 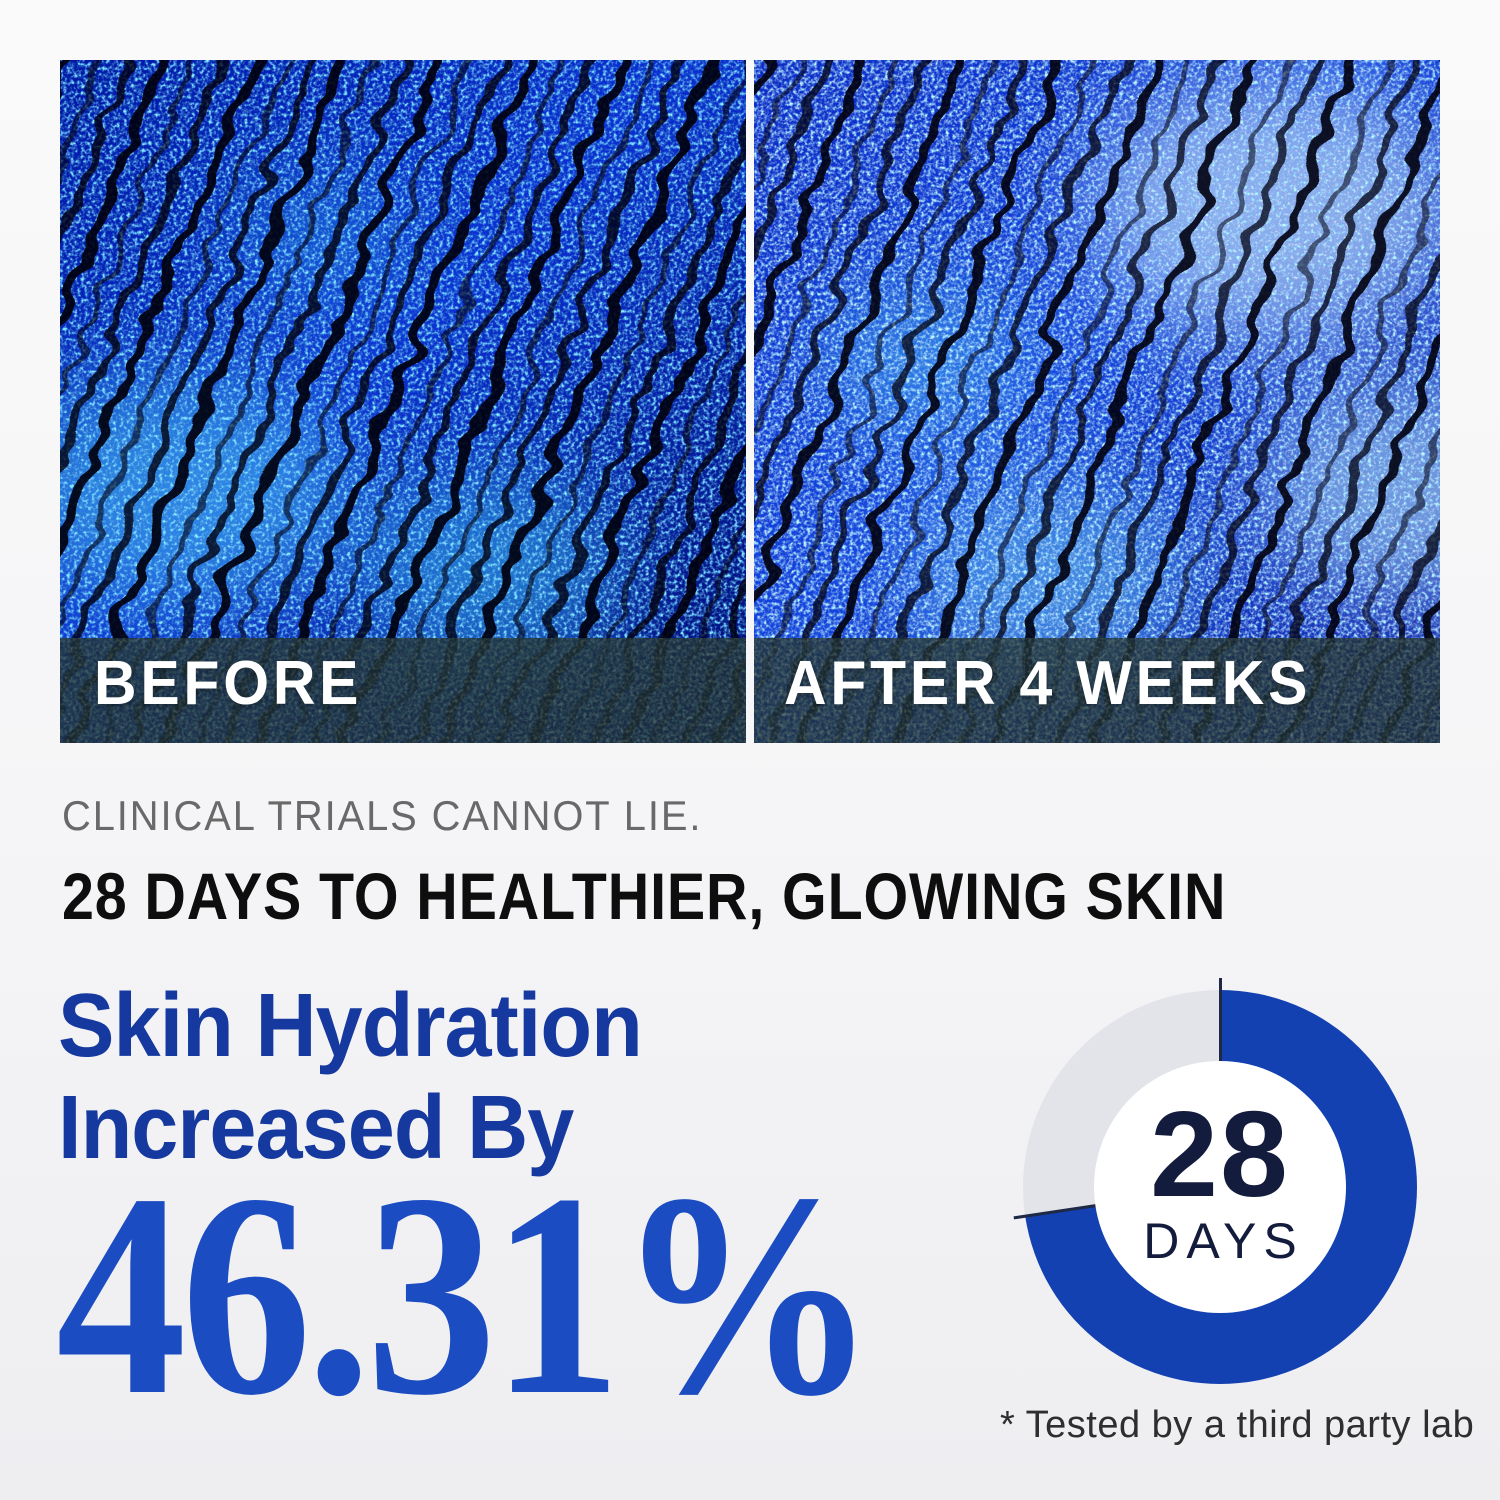 I want to click on gauge-tick-start, so click(x=1220, y=1024).